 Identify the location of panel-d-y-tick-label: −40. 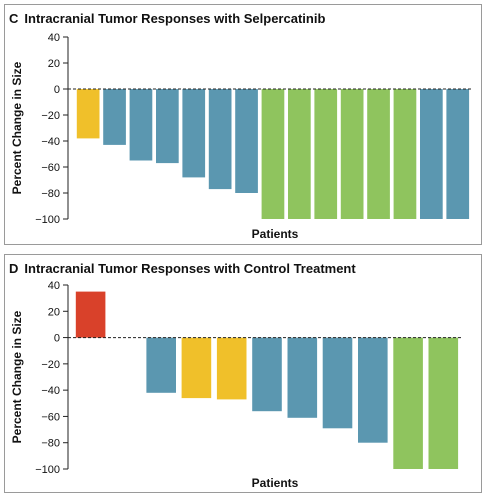
(50, 391).